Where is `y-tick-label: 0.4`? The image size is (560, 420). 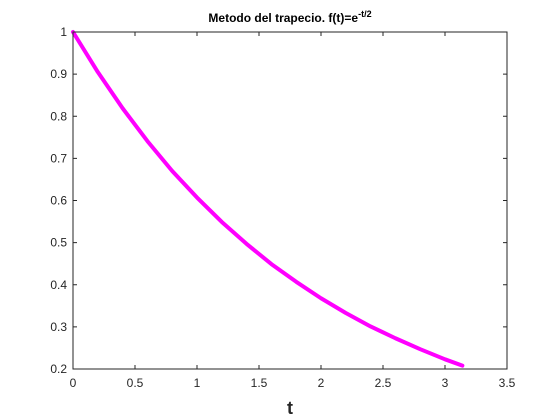
y-tick-label: 0.4 is located at coordinates (58, 285).